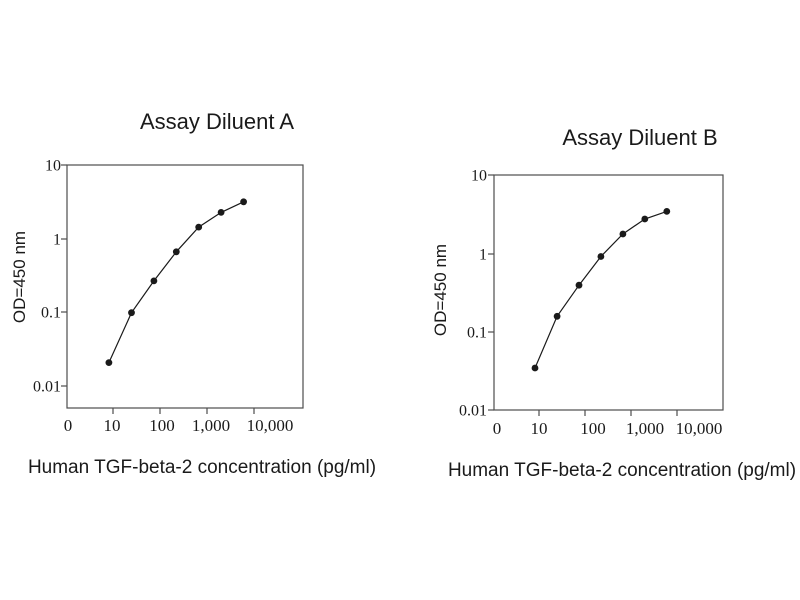 The height and width of the screenshot is (600, 800). I want to click on standard-curve-line-a, so click(176, 282).